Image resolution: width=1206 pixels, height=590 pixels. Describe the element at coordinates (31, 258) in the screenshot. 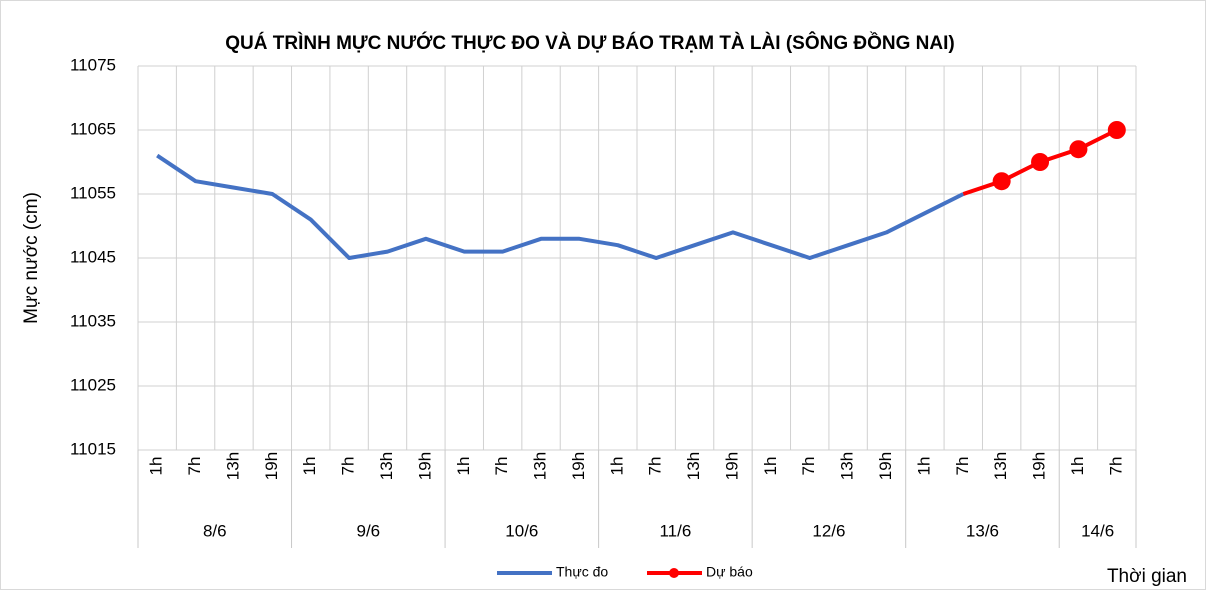

I see `y-axis-label: Mực nước (cm)` at that location.